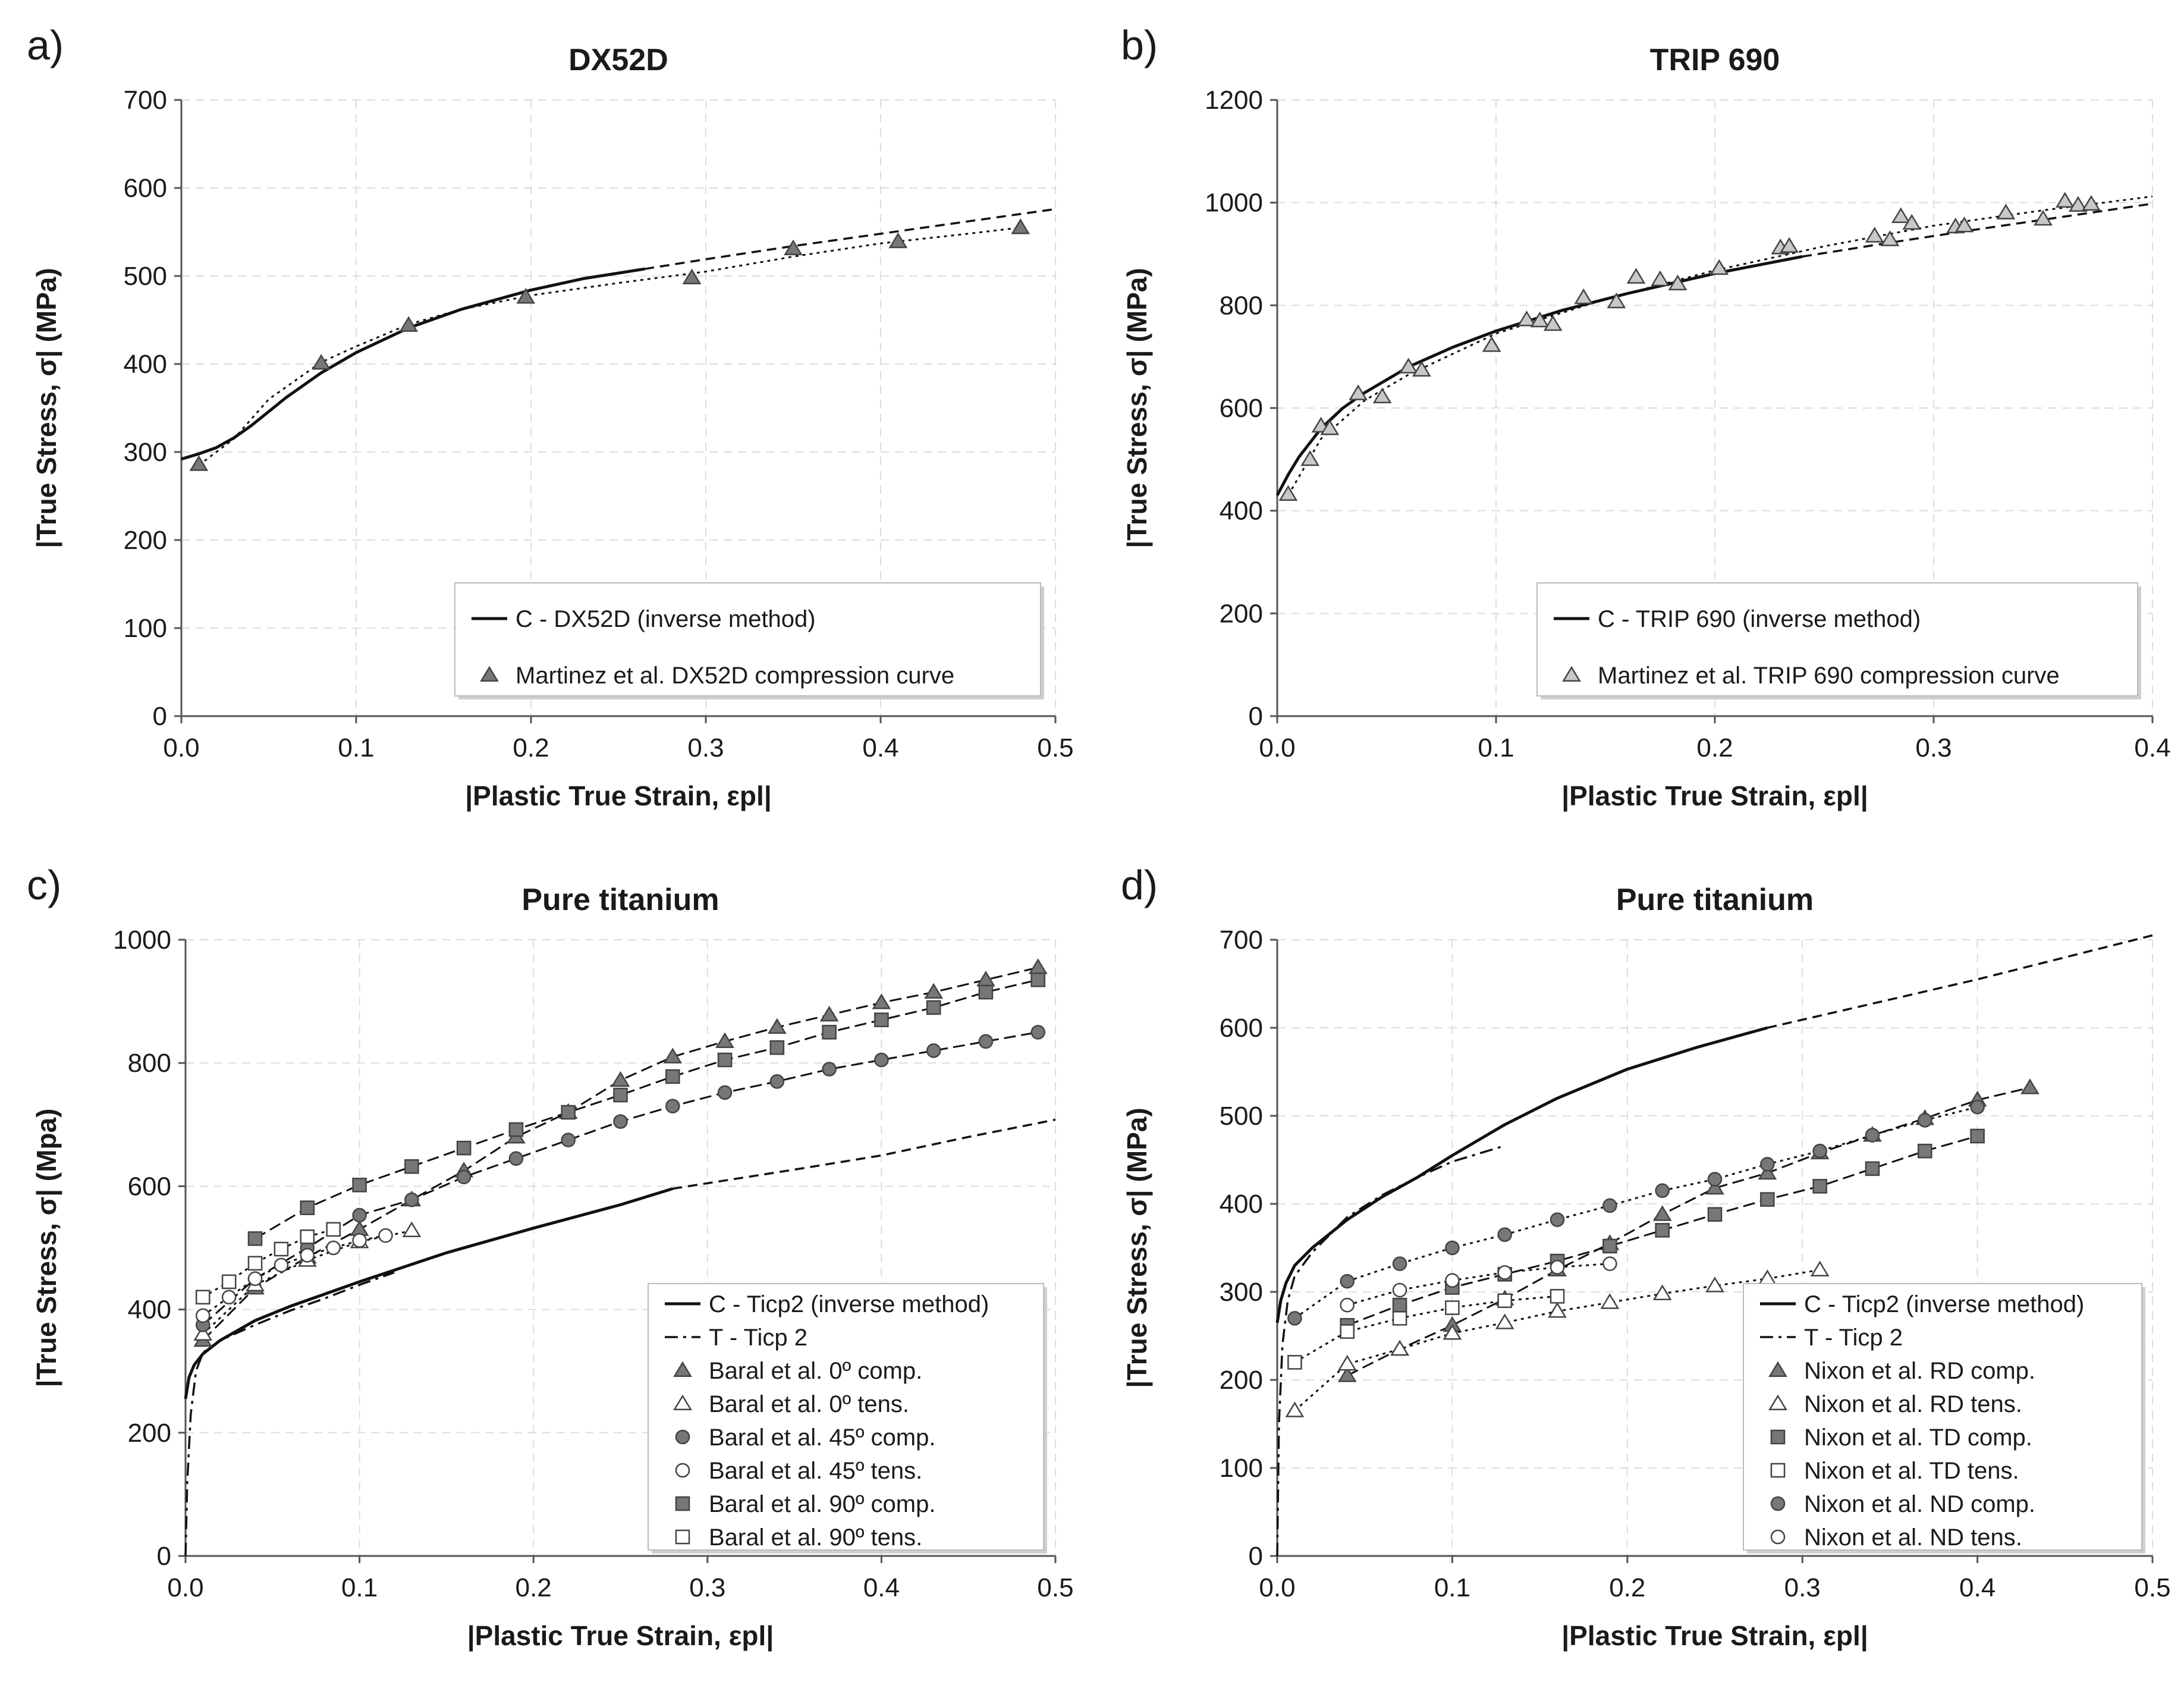 The width and height of the screenshot is (2184, 1688). Describe the element at coordinates (1139, 885) in the screenshot. I see `panel-label: d)` at that location.